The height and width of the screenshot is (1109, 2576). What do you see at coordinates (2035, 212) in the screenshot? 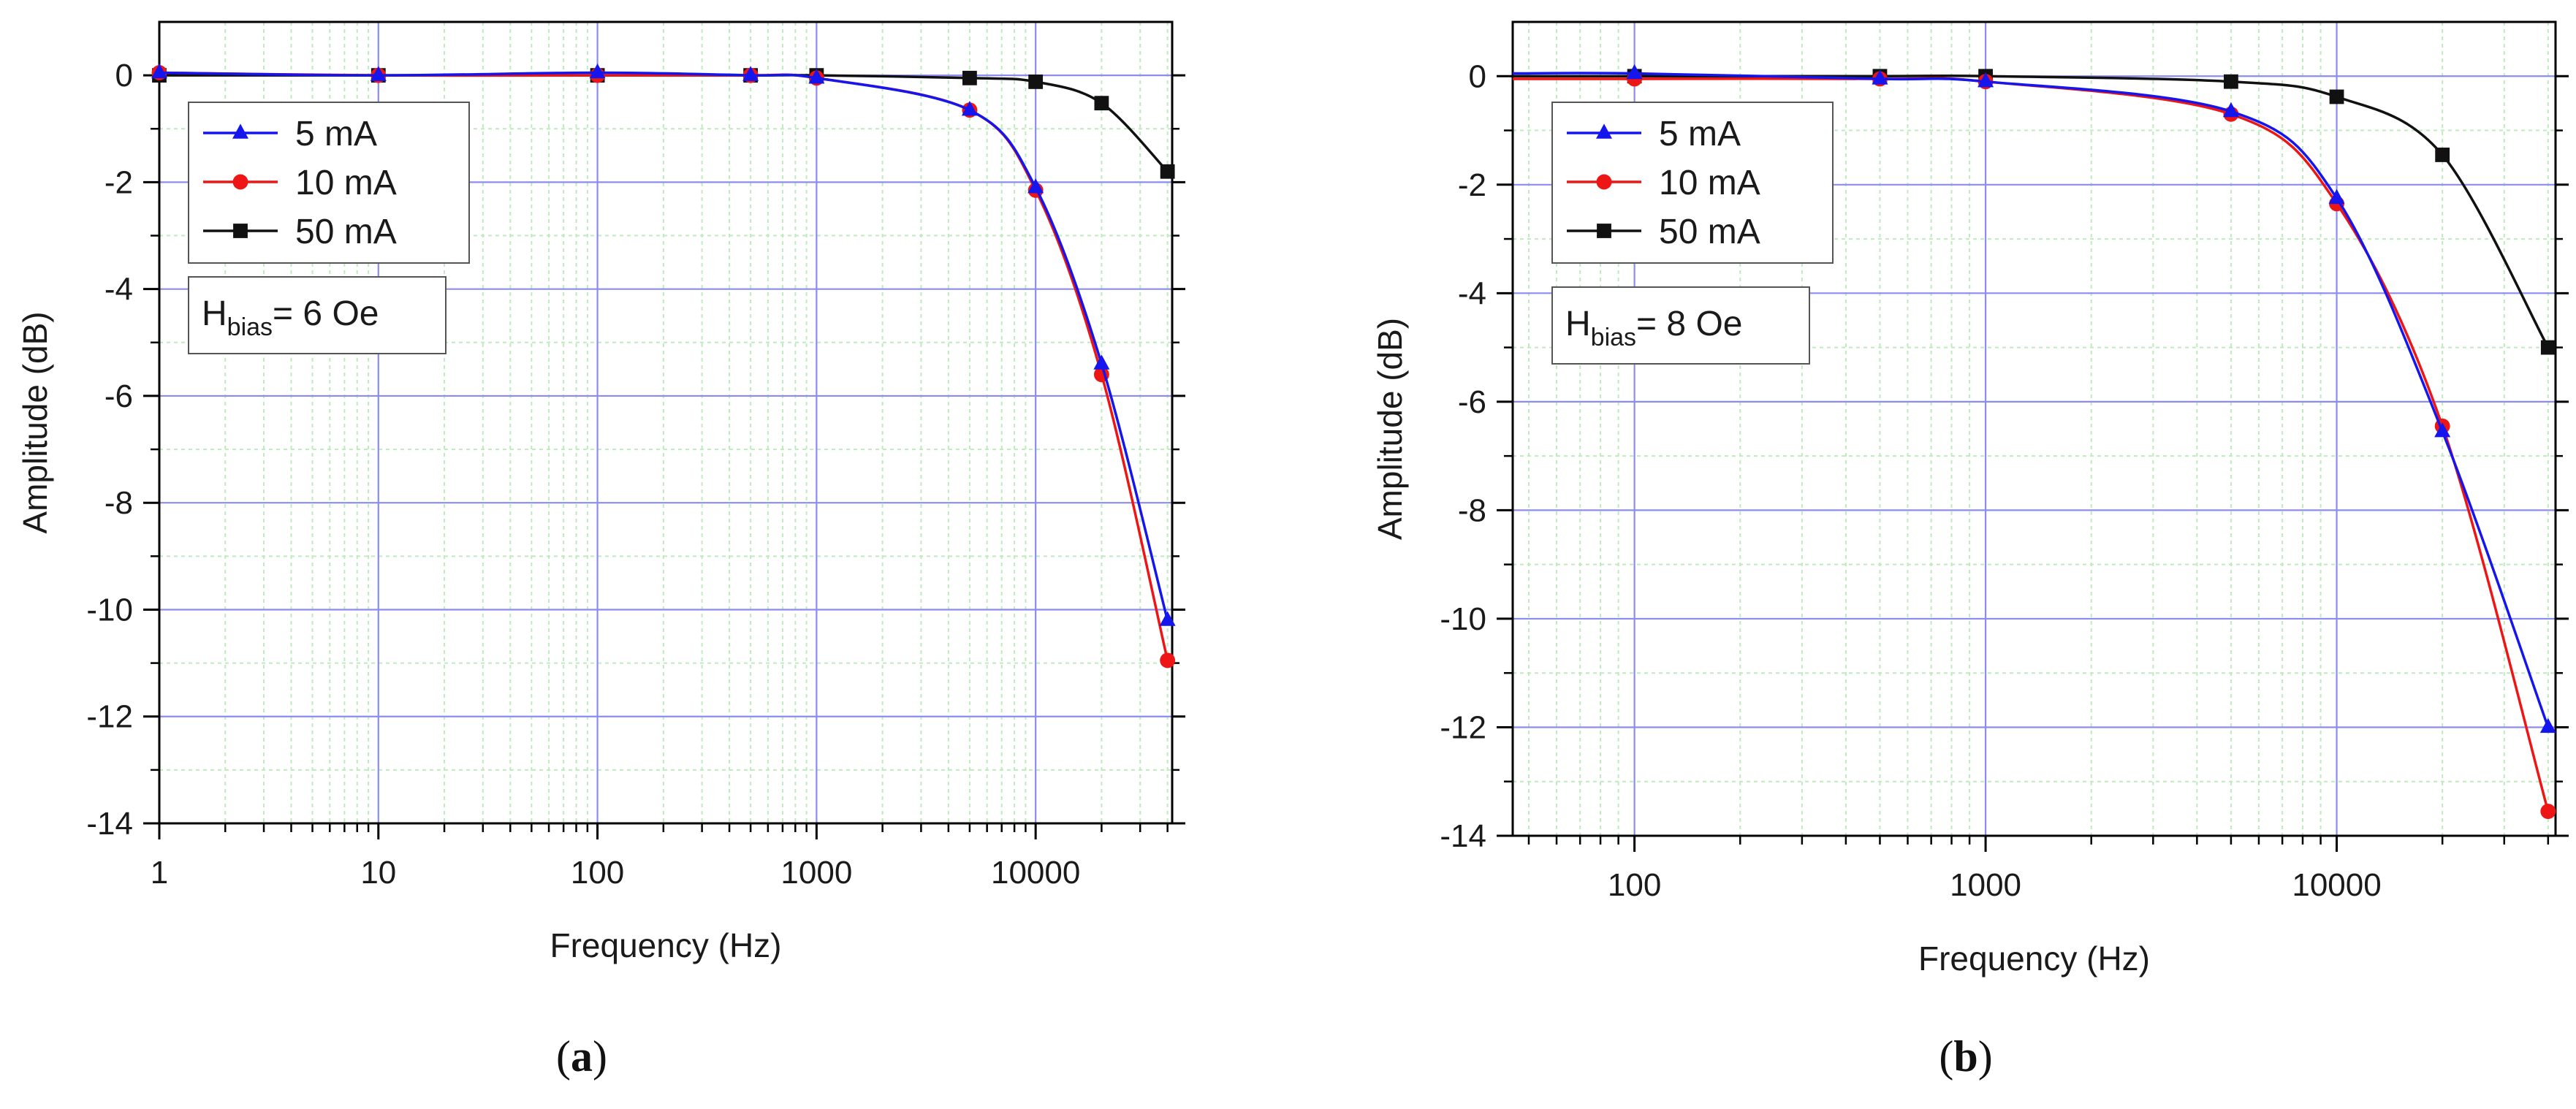
I see `series-50-ma` at bounding box center [2035, 212].